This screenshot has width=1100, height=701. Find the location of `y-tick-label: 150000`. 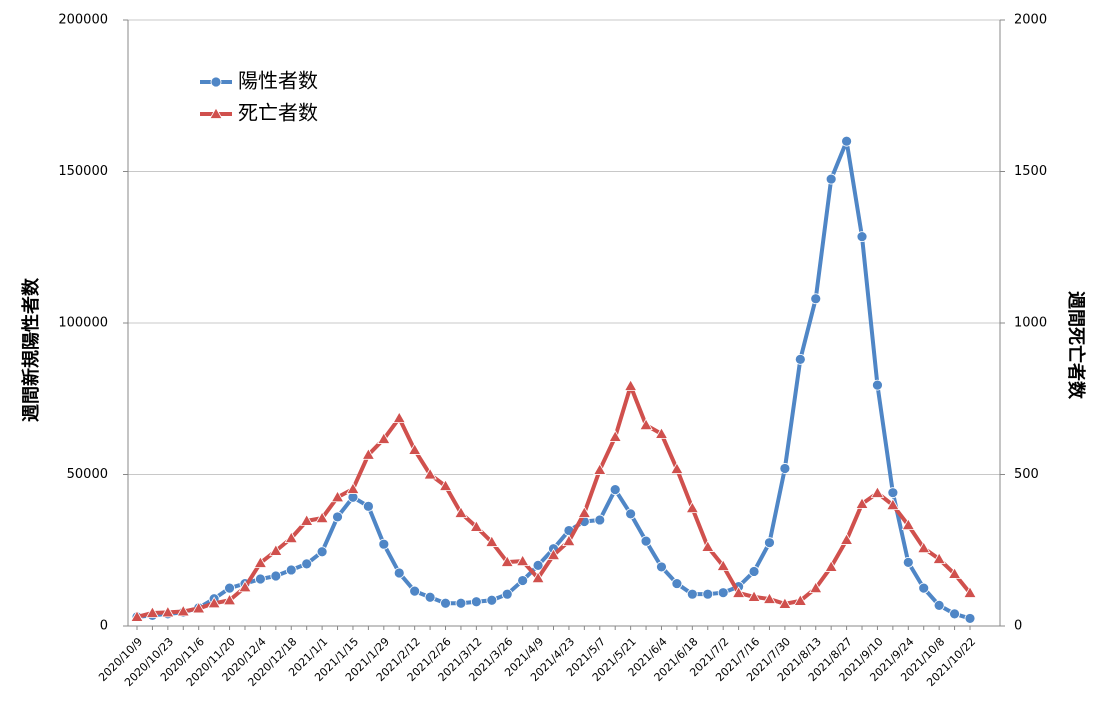

y-tick-label: 150000 is located at coordinates (83, 171).